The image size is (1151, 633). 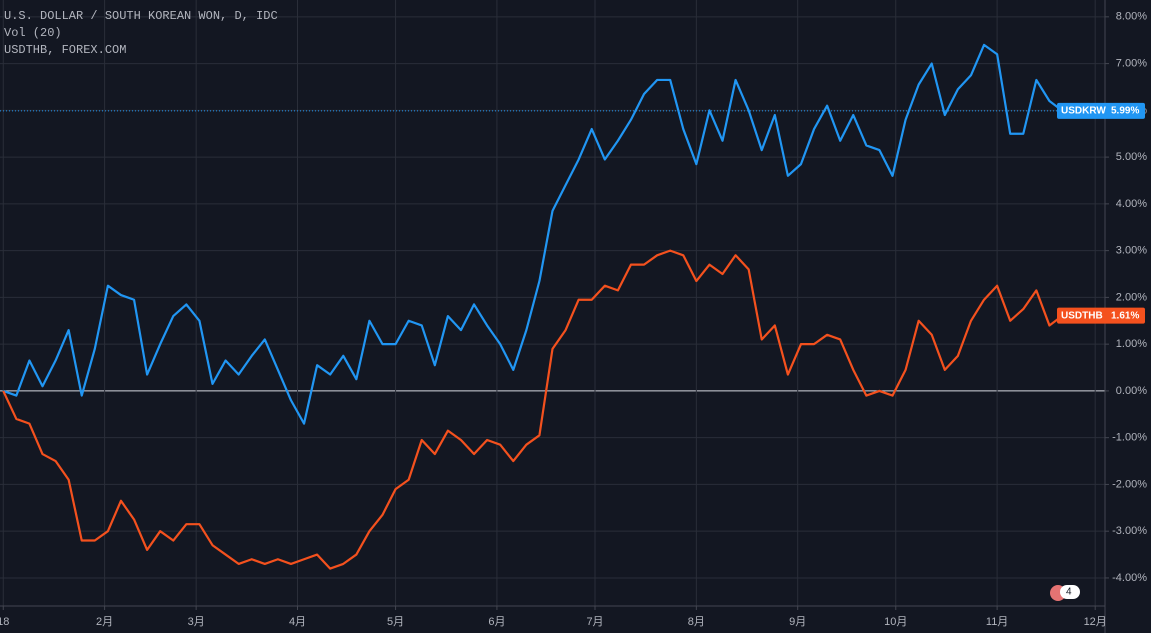 What do you see at coordinates (33, 33) in the screenshot?
I see `indicator-label: Vol (20)` at bounding box center [33, 33].